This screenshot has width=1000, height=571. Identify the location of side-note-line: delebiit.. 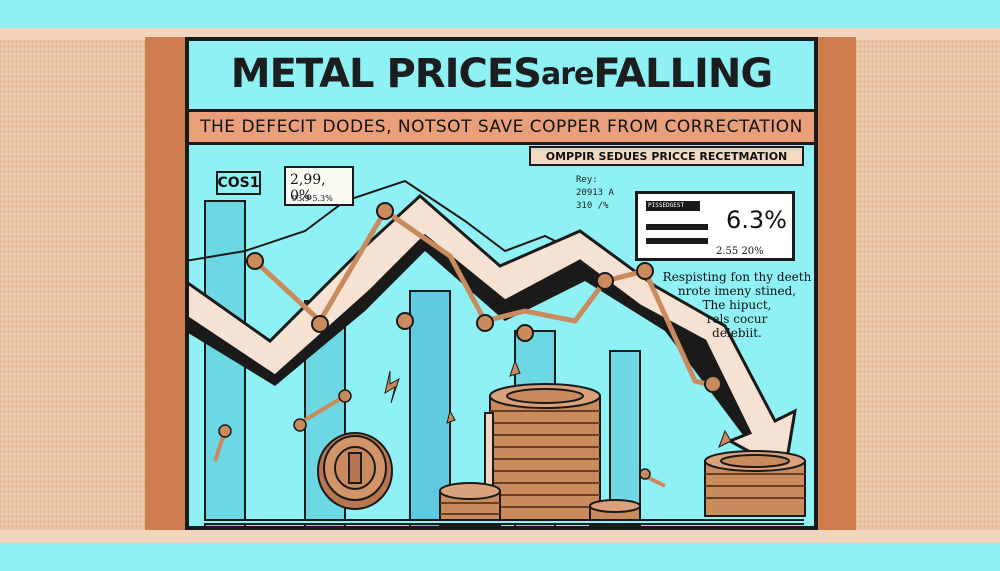
(737, 333).